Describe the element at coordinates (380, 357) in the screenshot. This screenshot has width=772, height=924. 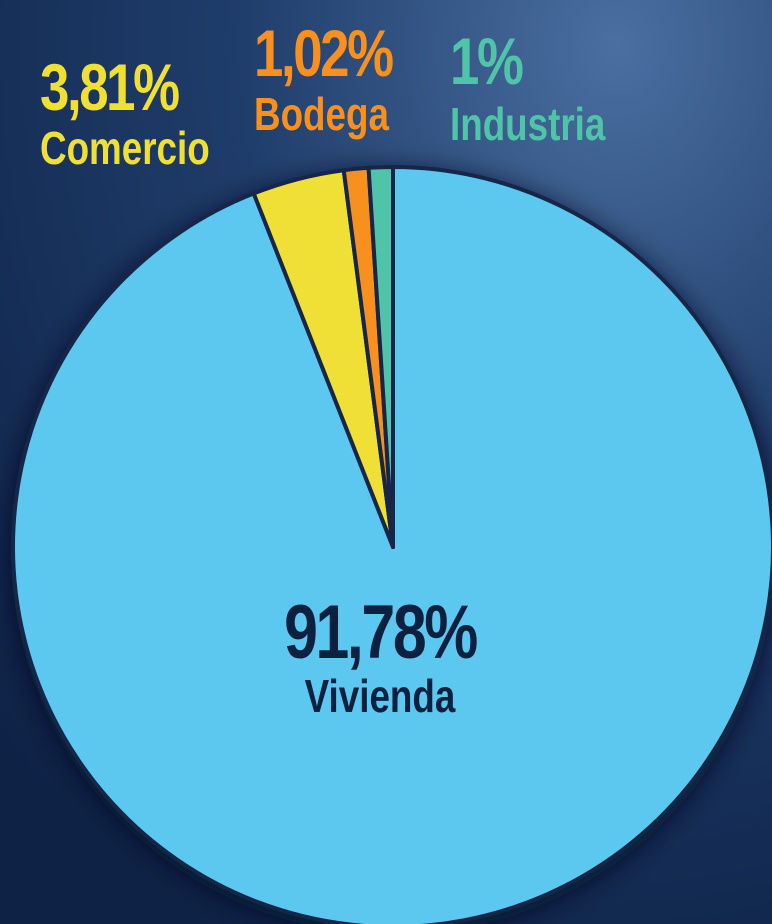
I see `pie-slice` at that location.